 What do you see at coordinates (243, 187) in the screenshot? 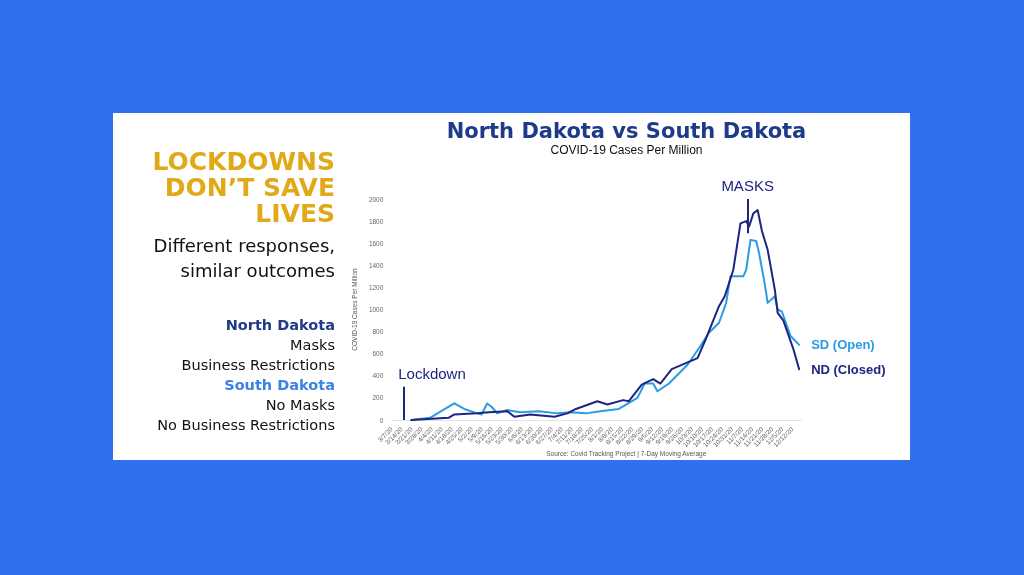
I see `text: LOCKDOWNS DON’T SAVE LIVES` at bounding box center [243, 187].